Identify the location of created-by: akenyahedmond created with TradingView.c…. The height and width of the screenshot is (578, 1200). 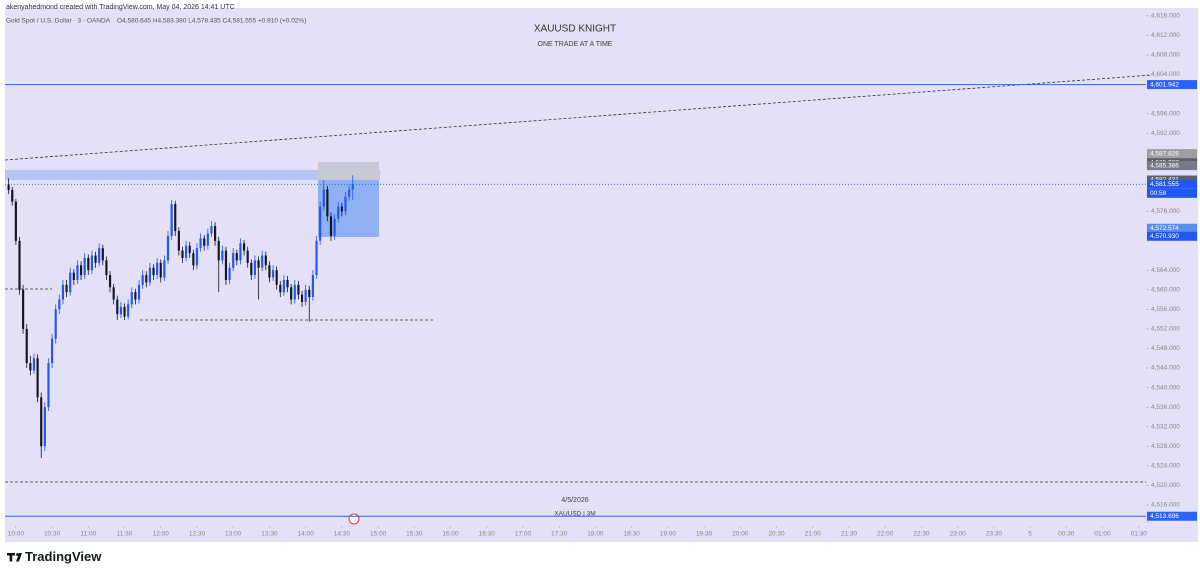
(120, 7).